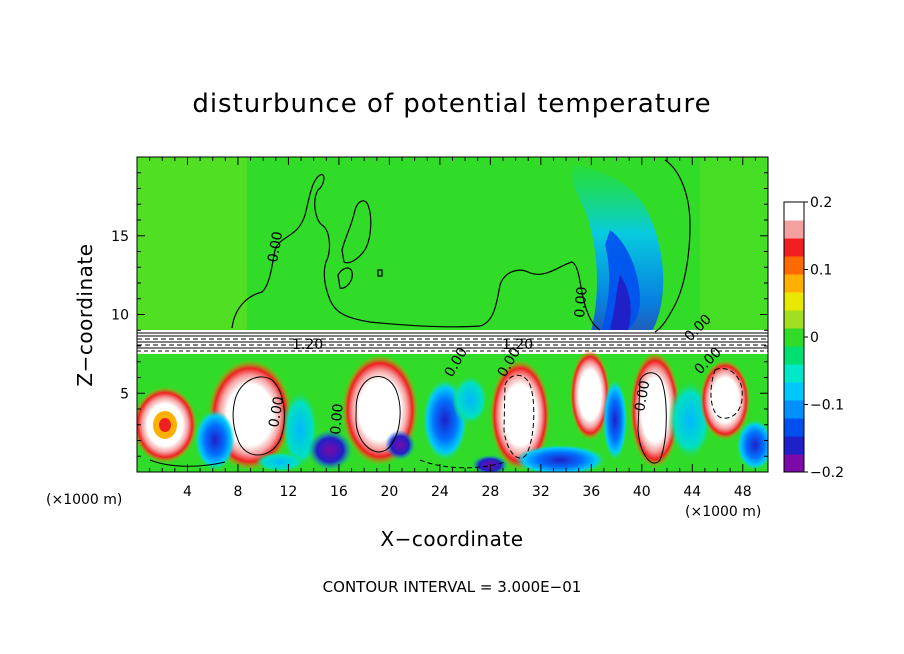  I want to click on colorbar-tick-label: −0.2, so click(827, 473).